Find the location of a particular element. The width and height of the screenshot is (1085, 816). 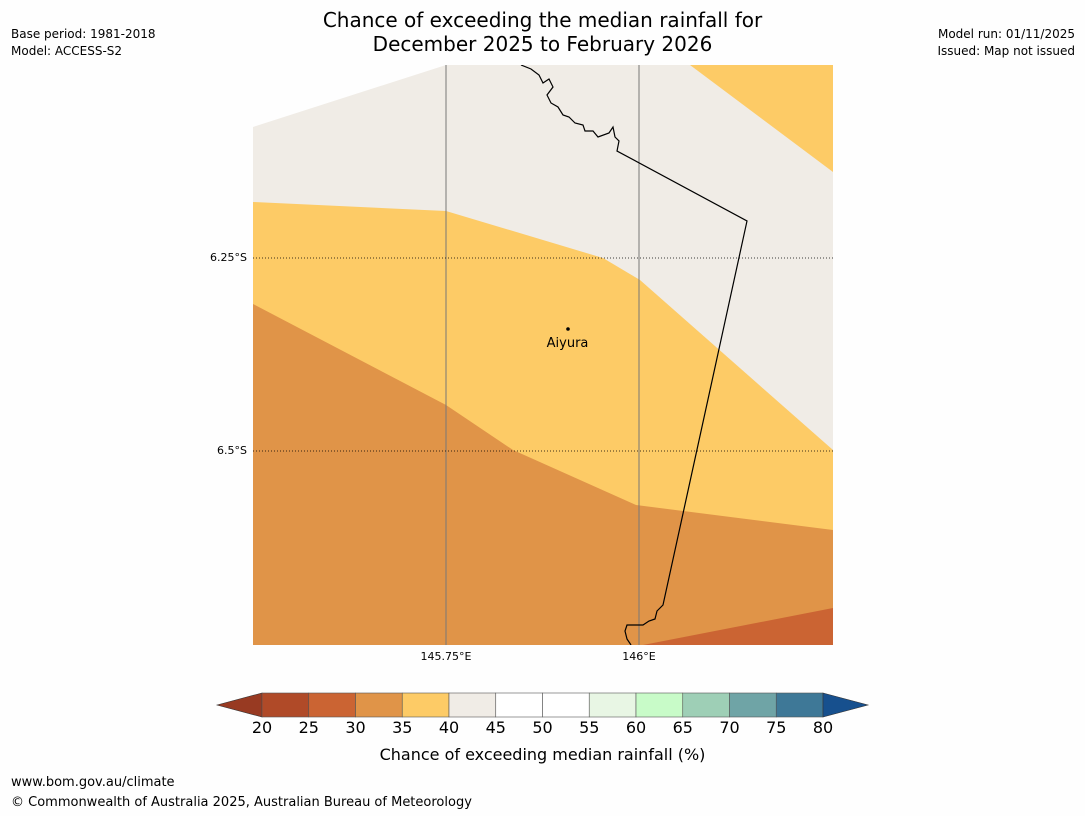

colorbar-tick-label: 70 is located at coordinates (729, 727).